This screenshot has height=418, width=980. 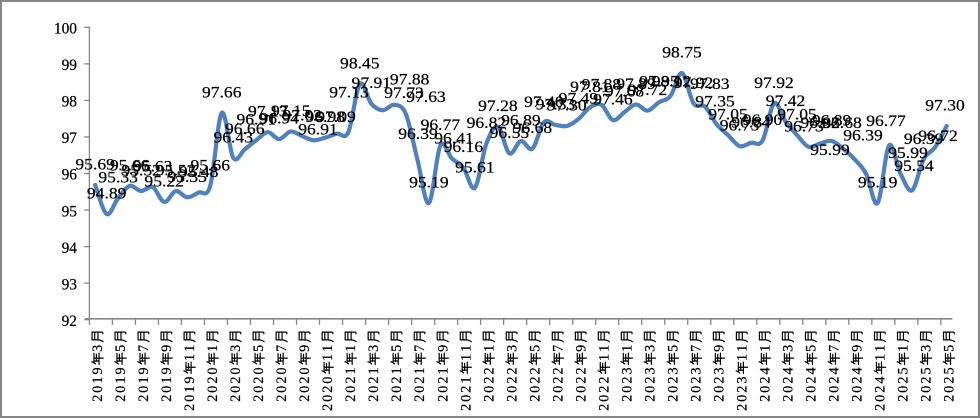 What do you see at coordinates (878, 183) in the screenshot?
I see `svg-text: 95.19` at bounding box center [878, 183].